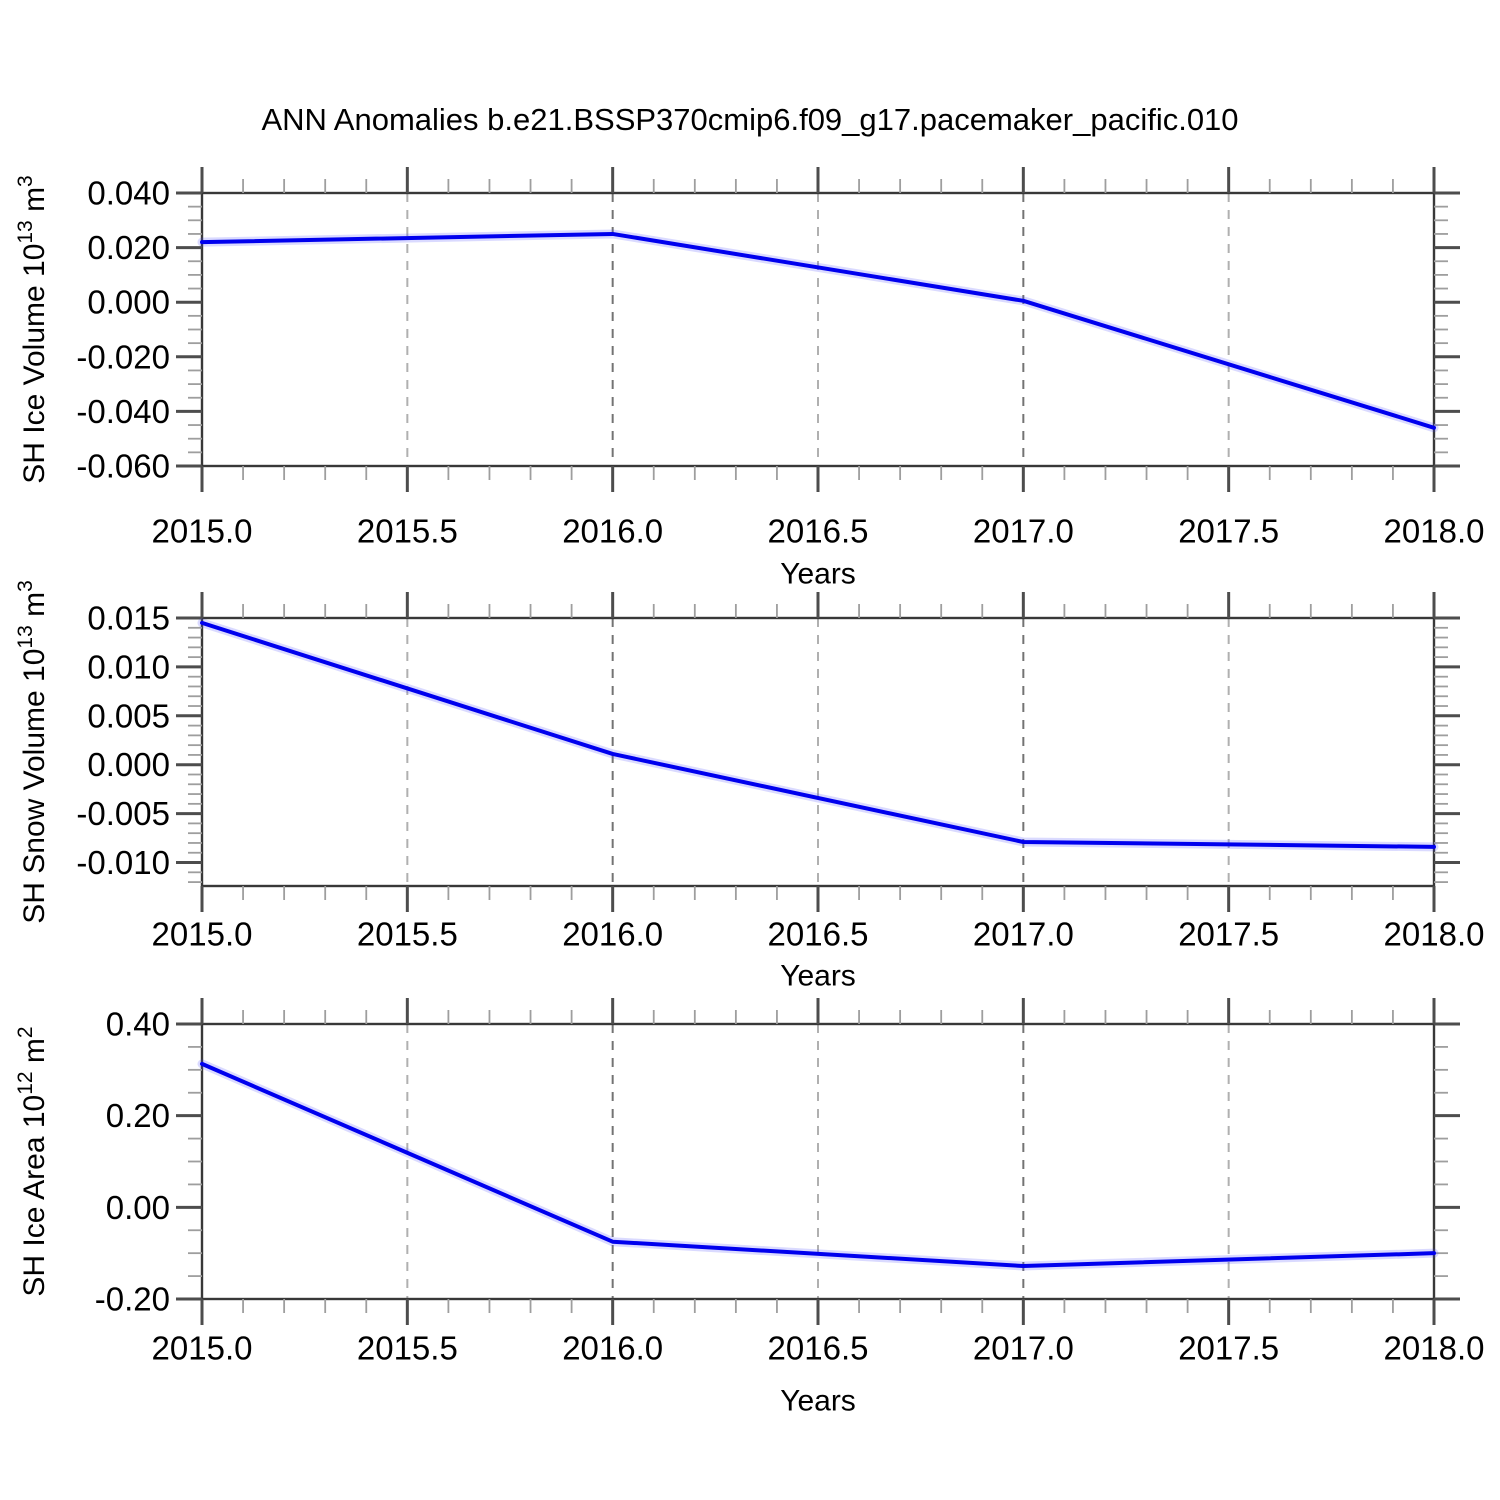  I want to click on y-tick-label: -0.005, so click(123, 813).